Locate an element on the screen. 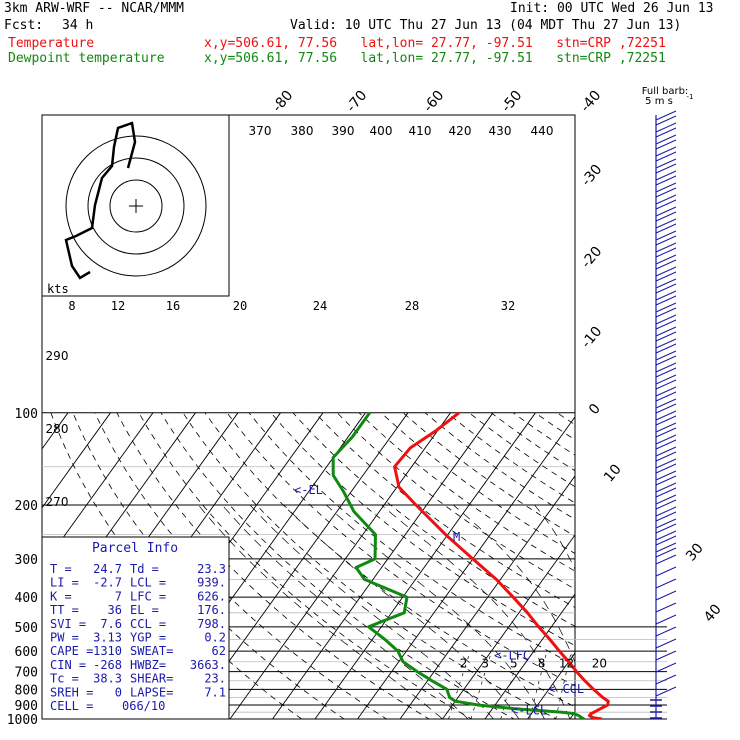 Image resolution: width=740 pixels, height=740 pixels. wind-speed-label: 28 is located at coordinates (412, 306).